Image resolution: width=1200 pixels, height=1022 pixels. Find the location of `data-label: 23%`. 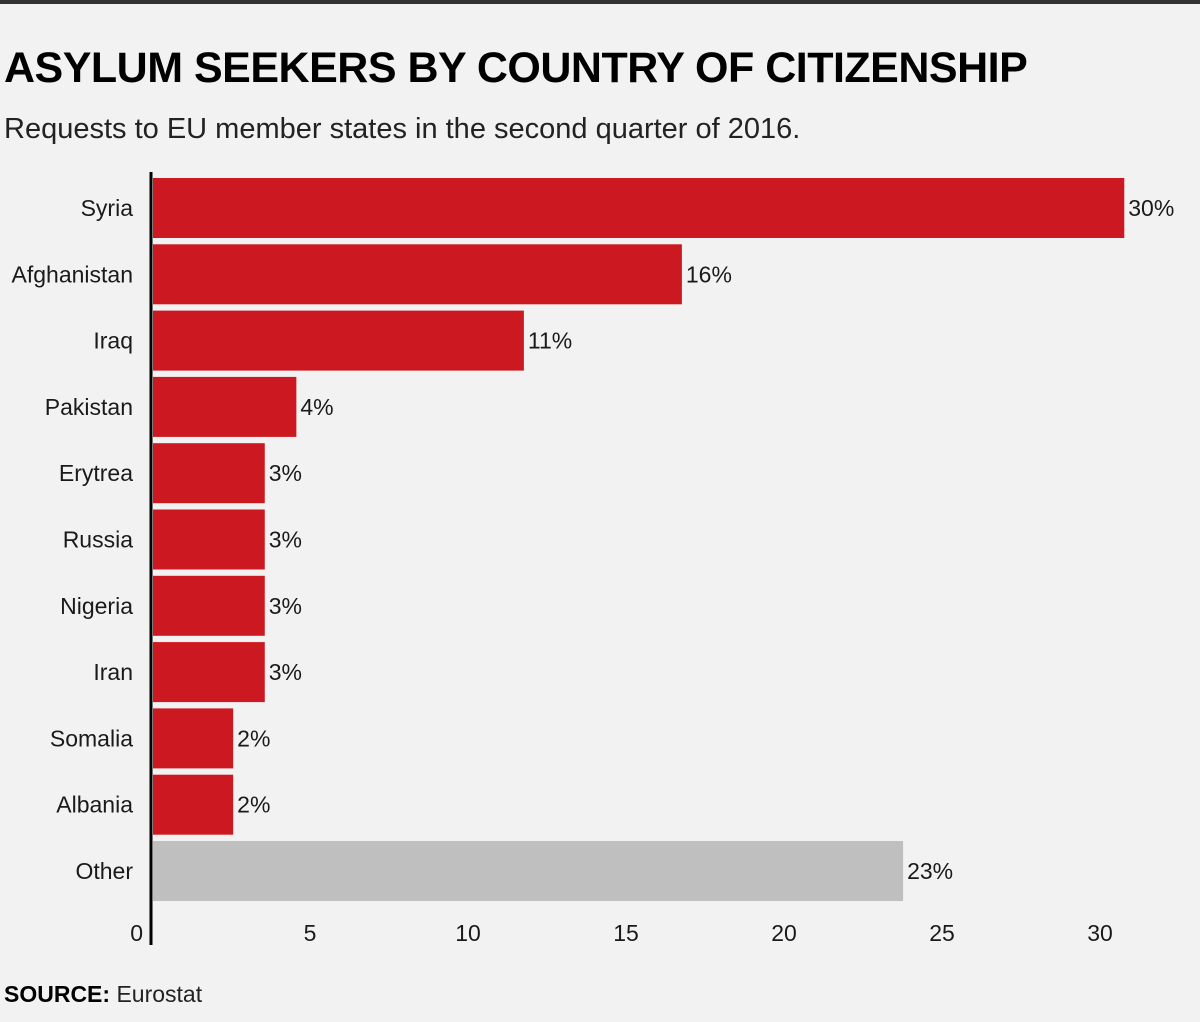

data-label: 23% is located at coordinates (930, 871).